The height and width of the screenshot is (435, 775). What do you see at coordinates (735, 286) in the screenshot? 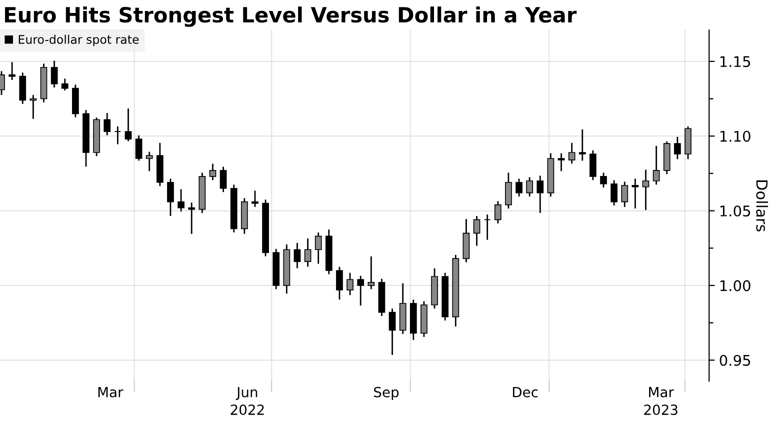
I see `y-tick-label: 1.00` at bounding box center [735, 286].